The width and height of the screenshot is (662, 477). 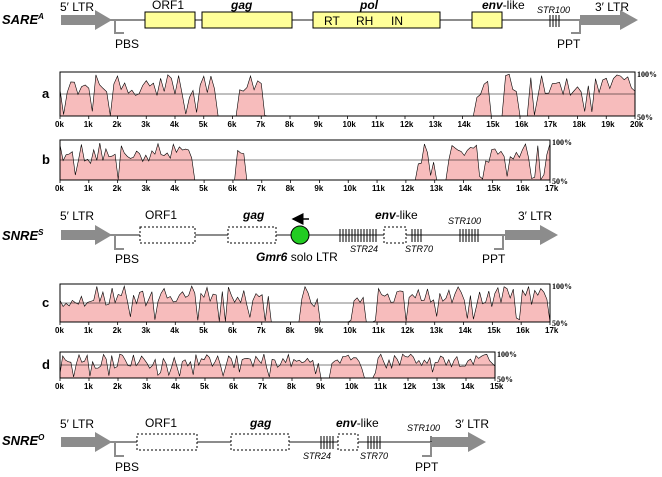 I want to click on pct-50-b: 50%, so click(x=560, y=181).